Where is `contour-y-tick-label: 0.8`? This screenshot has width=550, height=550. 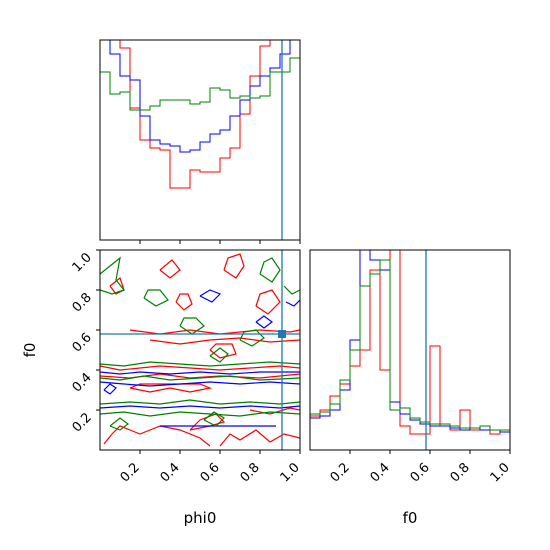 contour-y-tick-label: 0.8 is located at coordinates (82, 302).